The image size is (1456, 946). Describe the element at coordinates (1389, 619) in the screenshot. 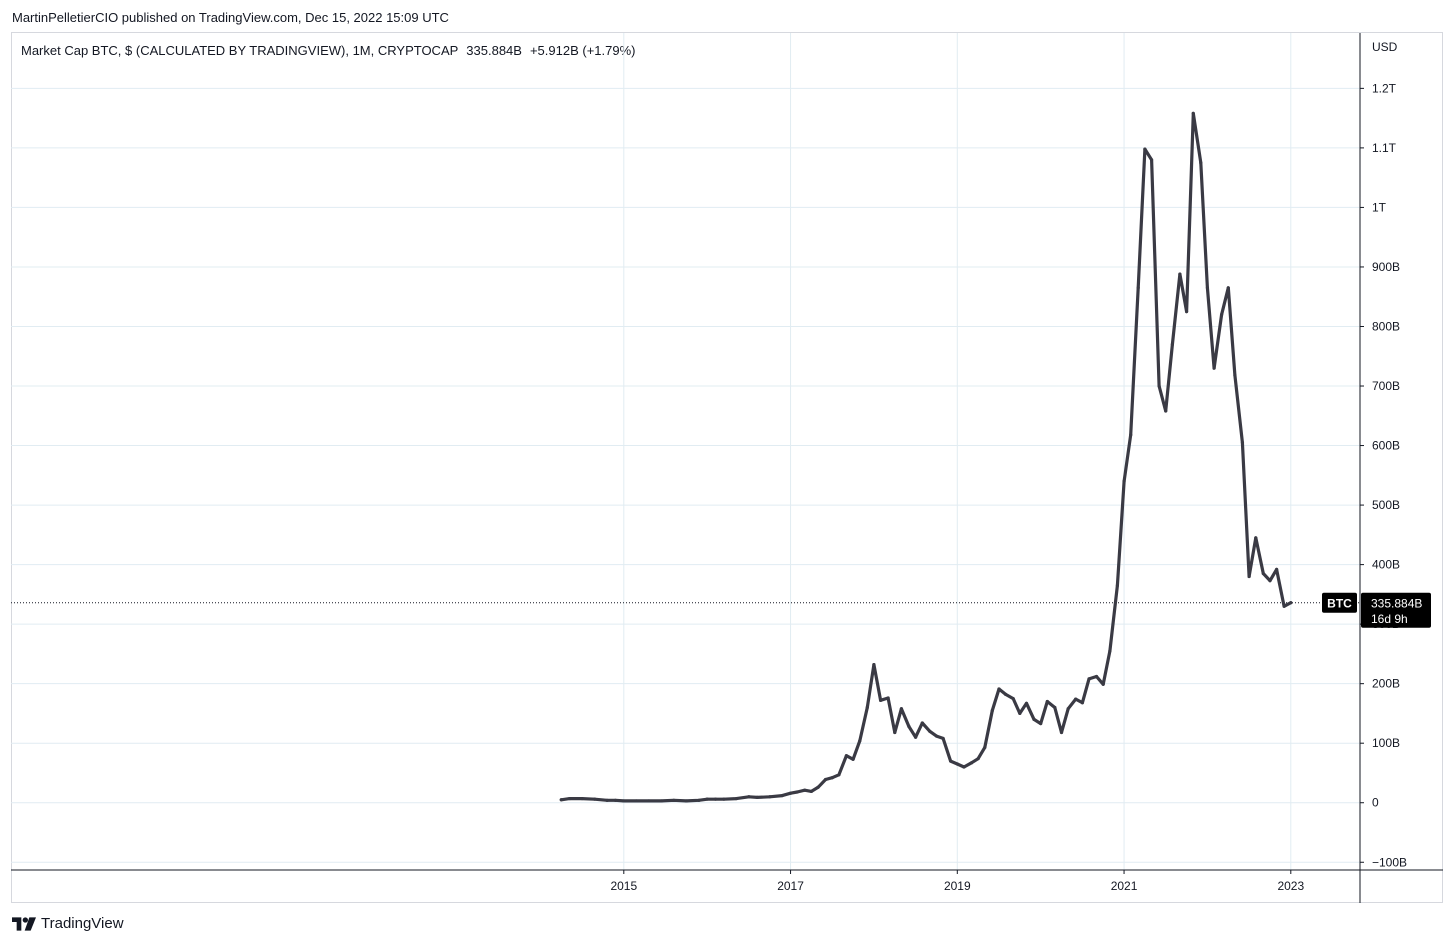

I see `value-tag-countdown: 16d 9h` at that location.